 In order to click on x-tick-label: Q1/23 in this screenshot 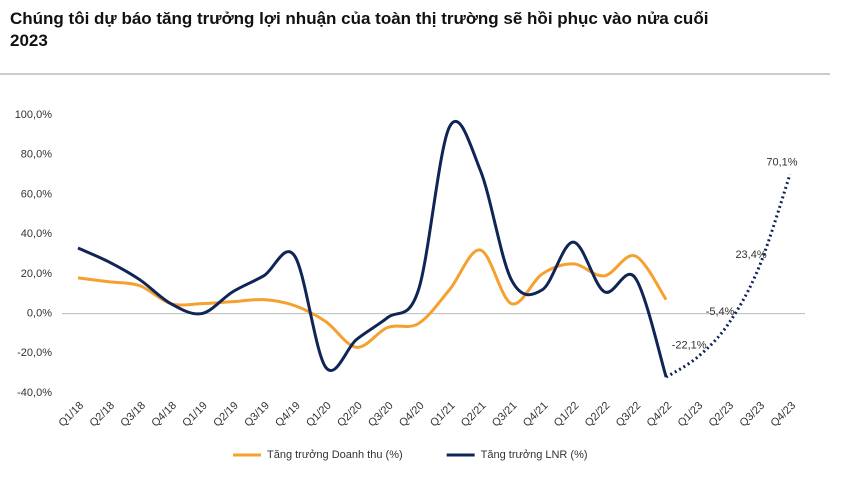, I will do `click(691, 415)`.